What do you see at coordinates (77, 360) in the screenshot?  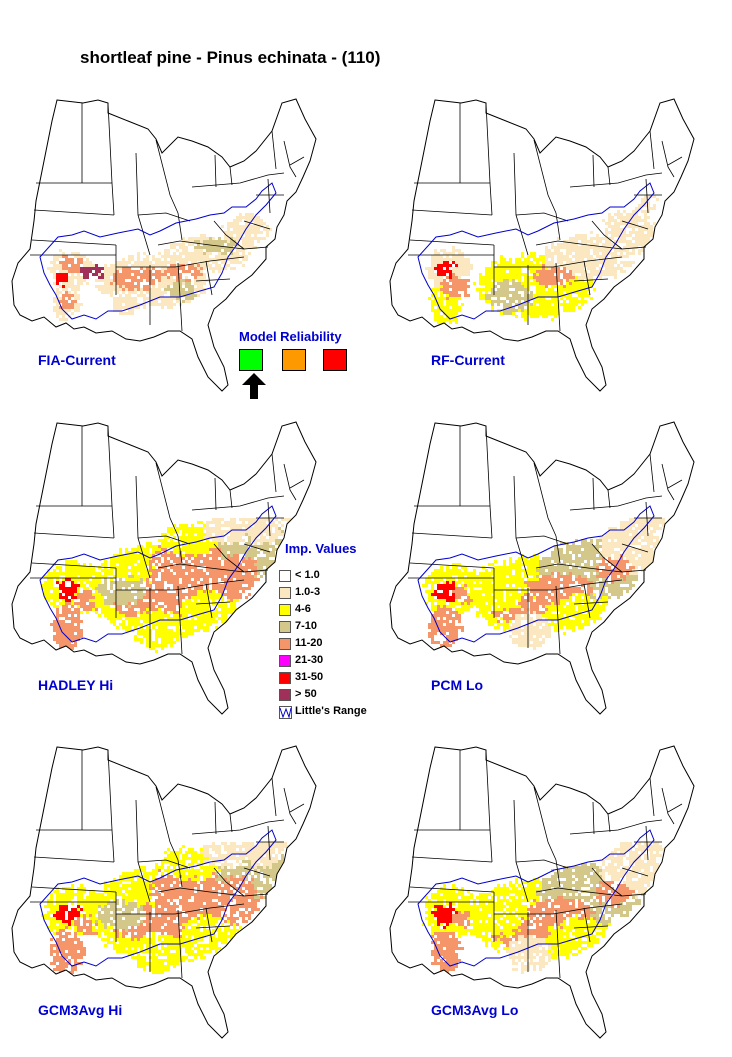 I see `map-label-fia-current: FIA-Current` at bounding box center [77, 360].